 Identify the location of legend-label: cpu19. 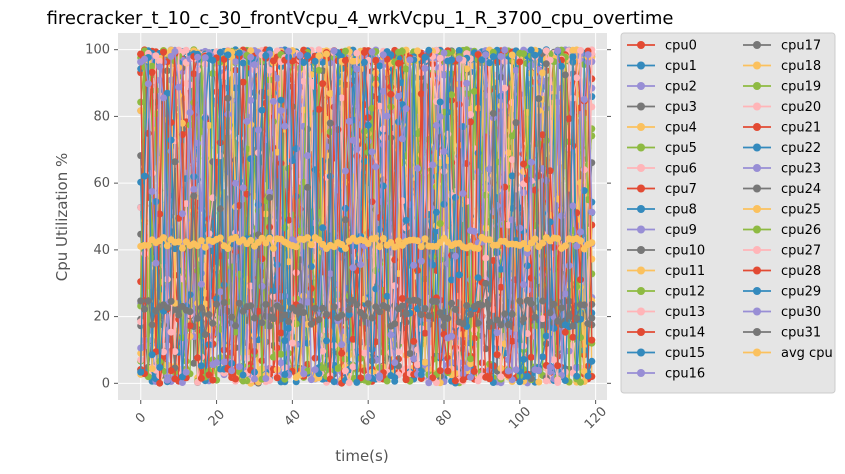
(801, 87).